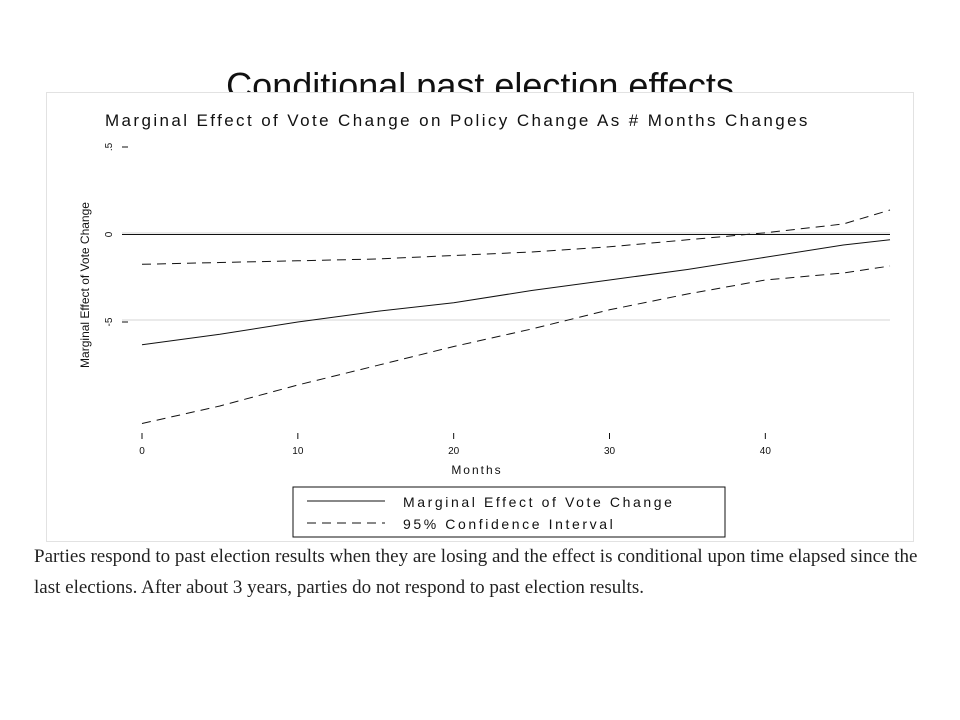 Image resolution: width=960 pixels, height=720 pixels. I want to click on legend-box, so click(509, 512).